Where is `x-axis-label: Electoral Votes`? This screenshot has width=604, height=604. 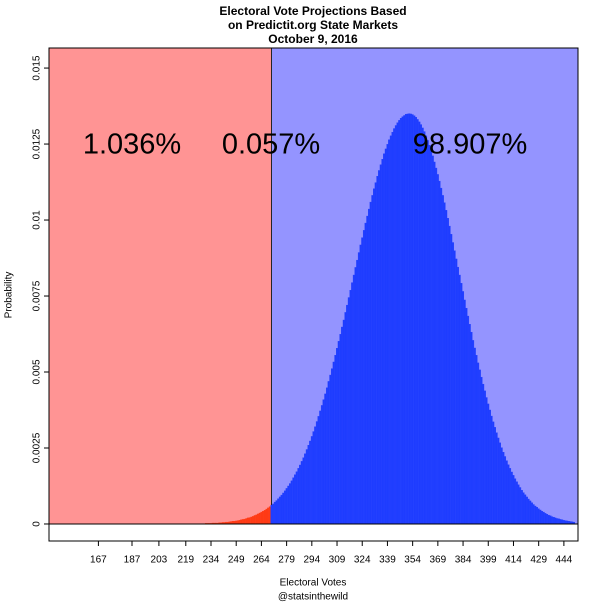 x-axis-label: Electoral Votes is located at coordinates (313, 583).